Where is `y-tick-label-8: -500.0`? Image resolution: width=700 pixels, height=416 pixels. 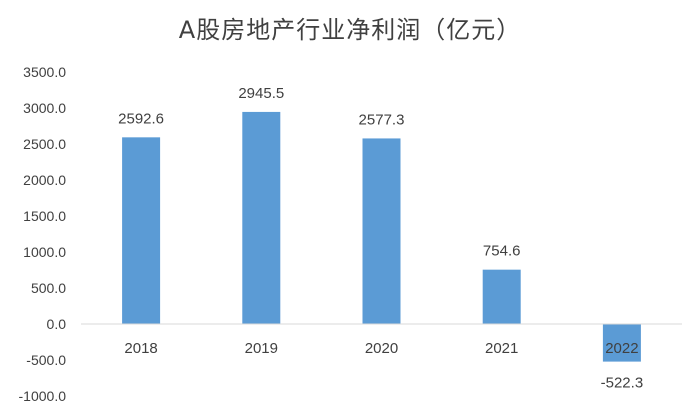 y-tick-label-8: -500.0 is located at coordinates (46, 360).